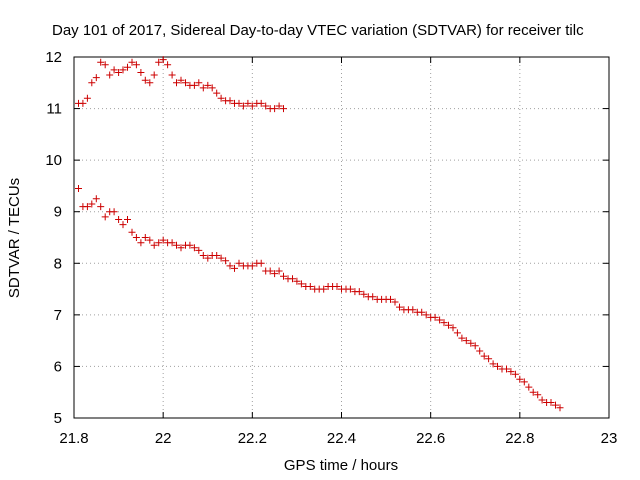 The image size is (640, 480). Describe the element at coordinates (58, 315) in the screenshot. I see `y-tick-label: 7` at that location.